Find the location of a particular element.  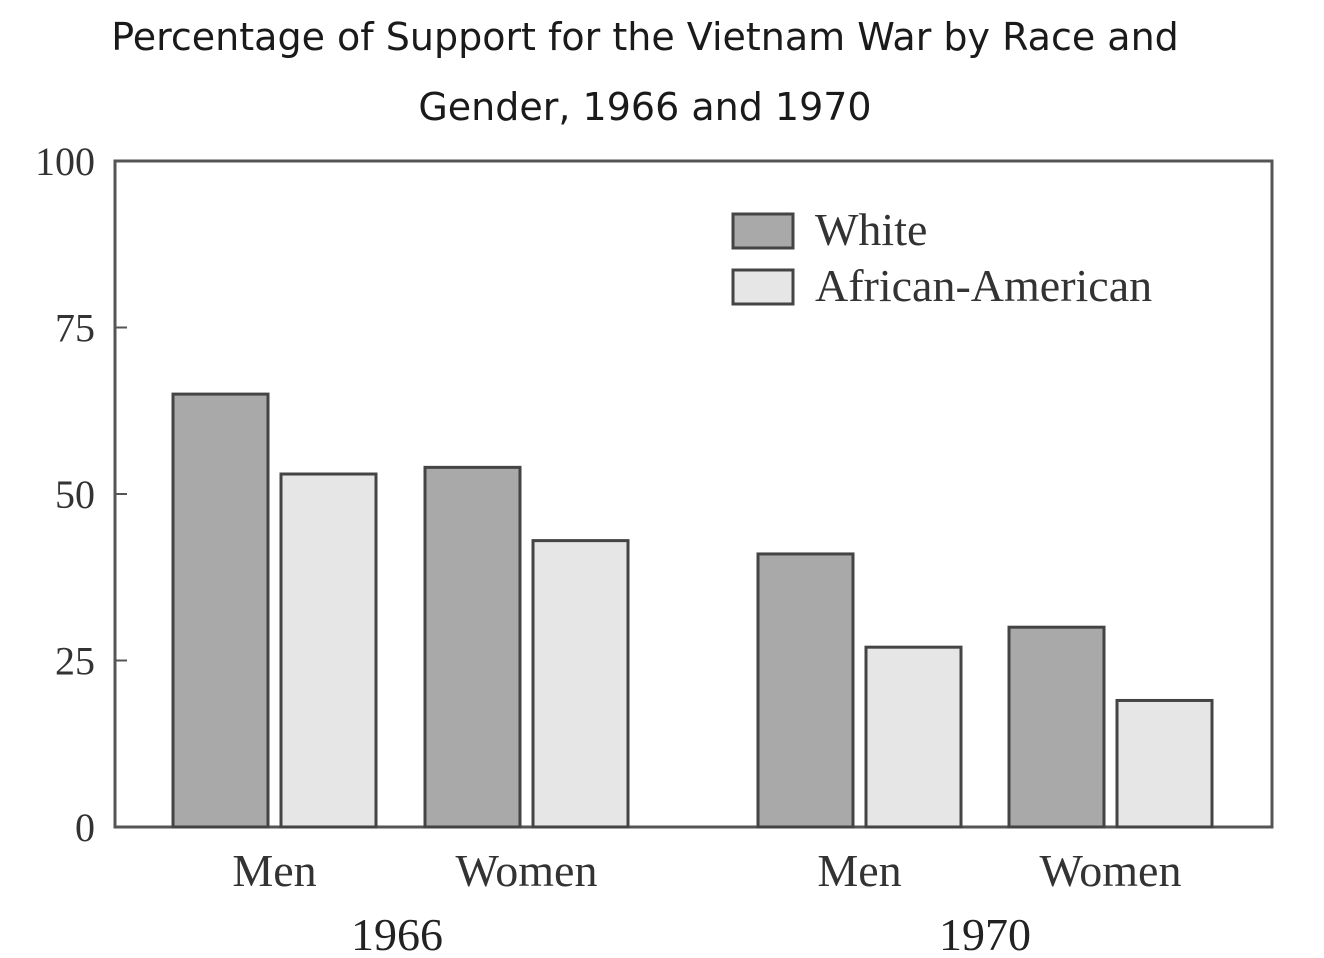

chart-title-line-2: Gender, 1966 and 1970 is located at coordinates (645, 107).